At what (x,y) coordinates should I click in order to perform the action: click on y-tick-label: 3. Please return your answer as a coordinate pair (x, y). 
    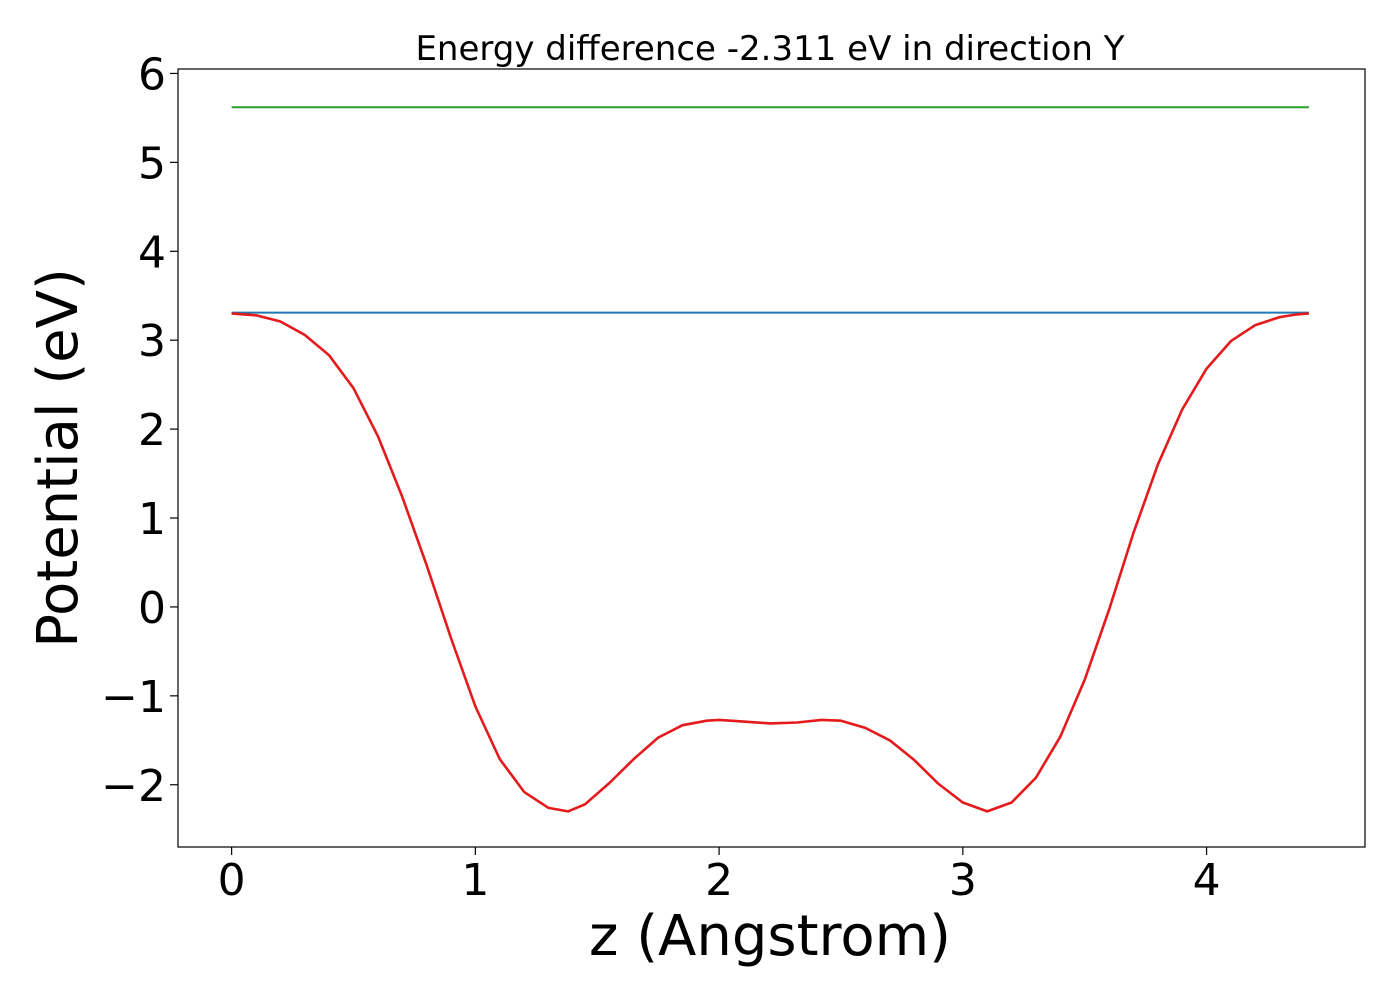
    Looking at the image, I should click on (152, 341).